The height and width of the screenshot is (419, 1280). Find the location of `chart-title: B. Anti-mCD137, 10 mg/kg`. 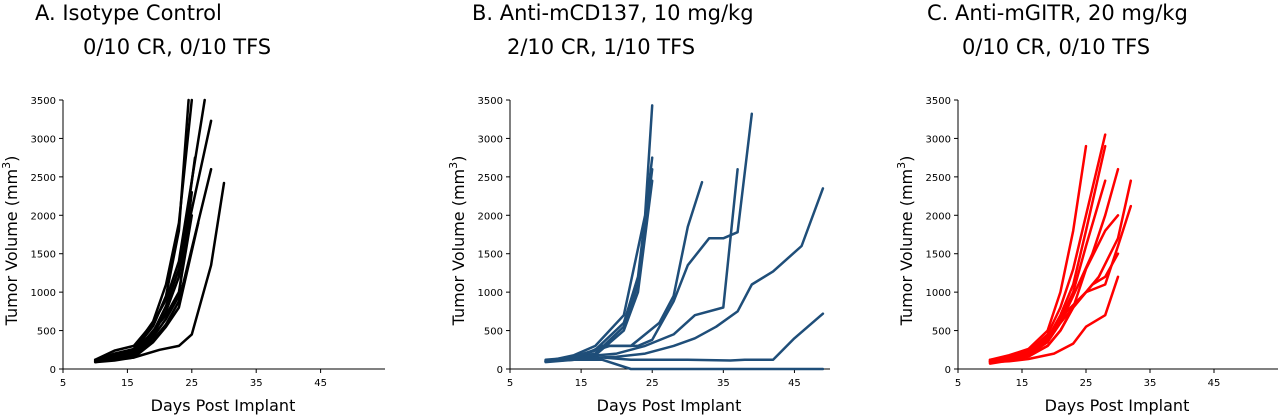

chart-title: B. Anti-mCD137, 10 mg/kg is located at coordinates (613, 13).